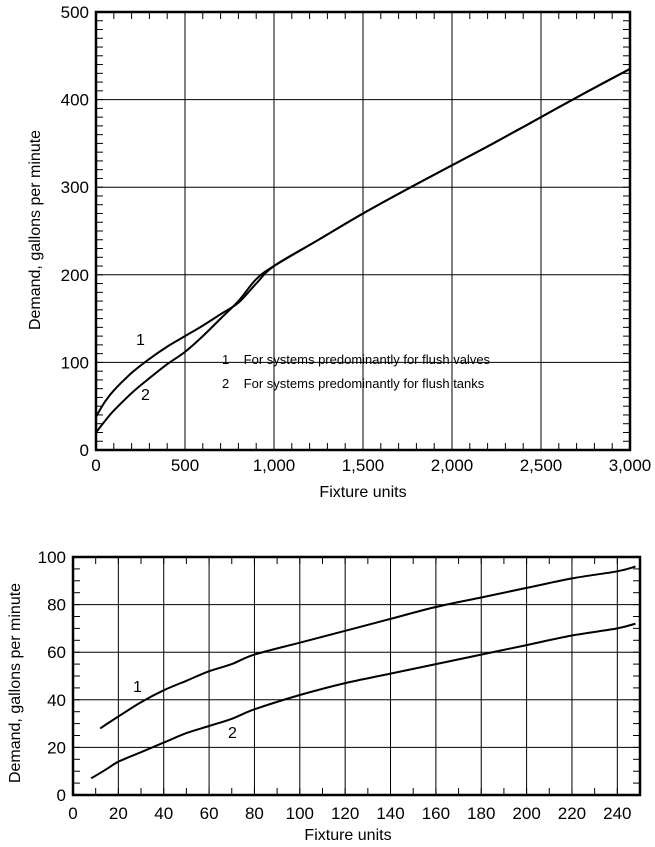 This screenshot has width=655, height=847. I want to click on top-chart-y-tick-label-1: 100, so click(75, 362).